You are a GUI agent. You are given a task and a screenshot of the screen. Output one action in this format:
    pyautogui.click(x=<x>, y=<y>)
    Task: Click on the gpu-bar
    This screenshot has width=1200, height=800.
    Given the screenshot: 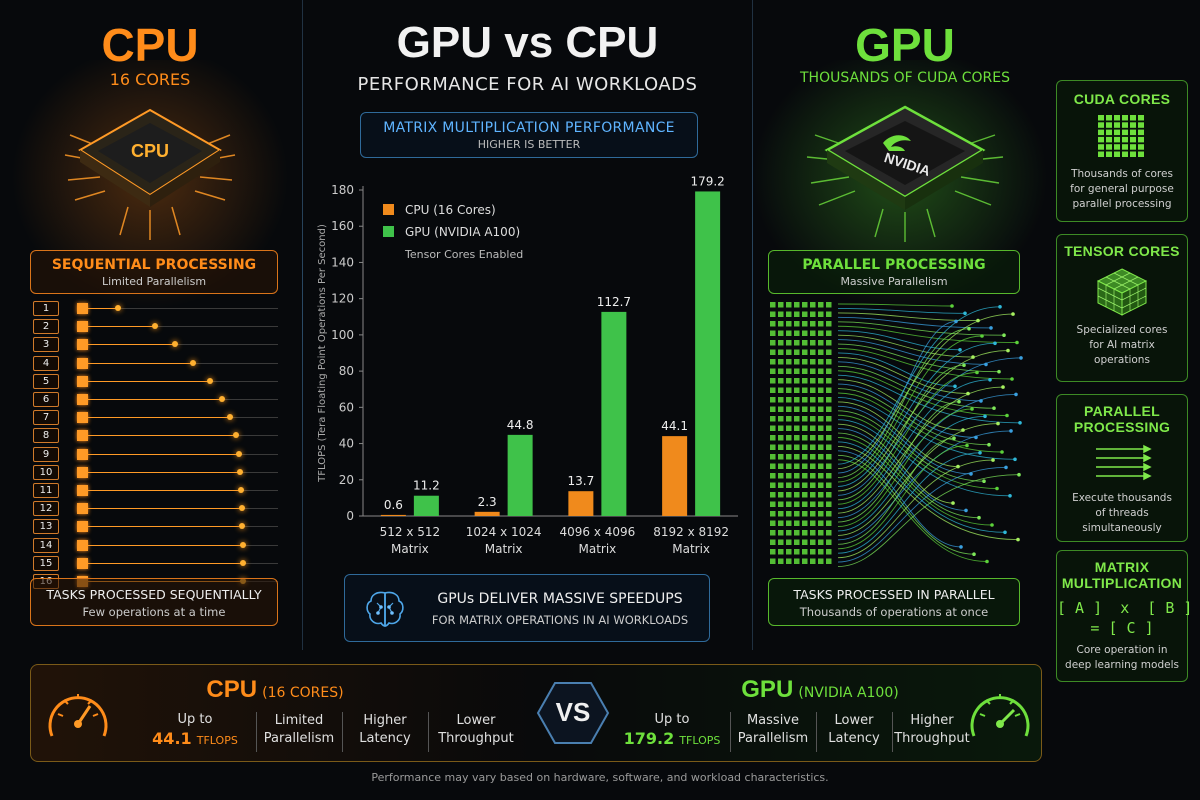 What is the action you would take?
    pyautogui.click(x=426, y=505)
    